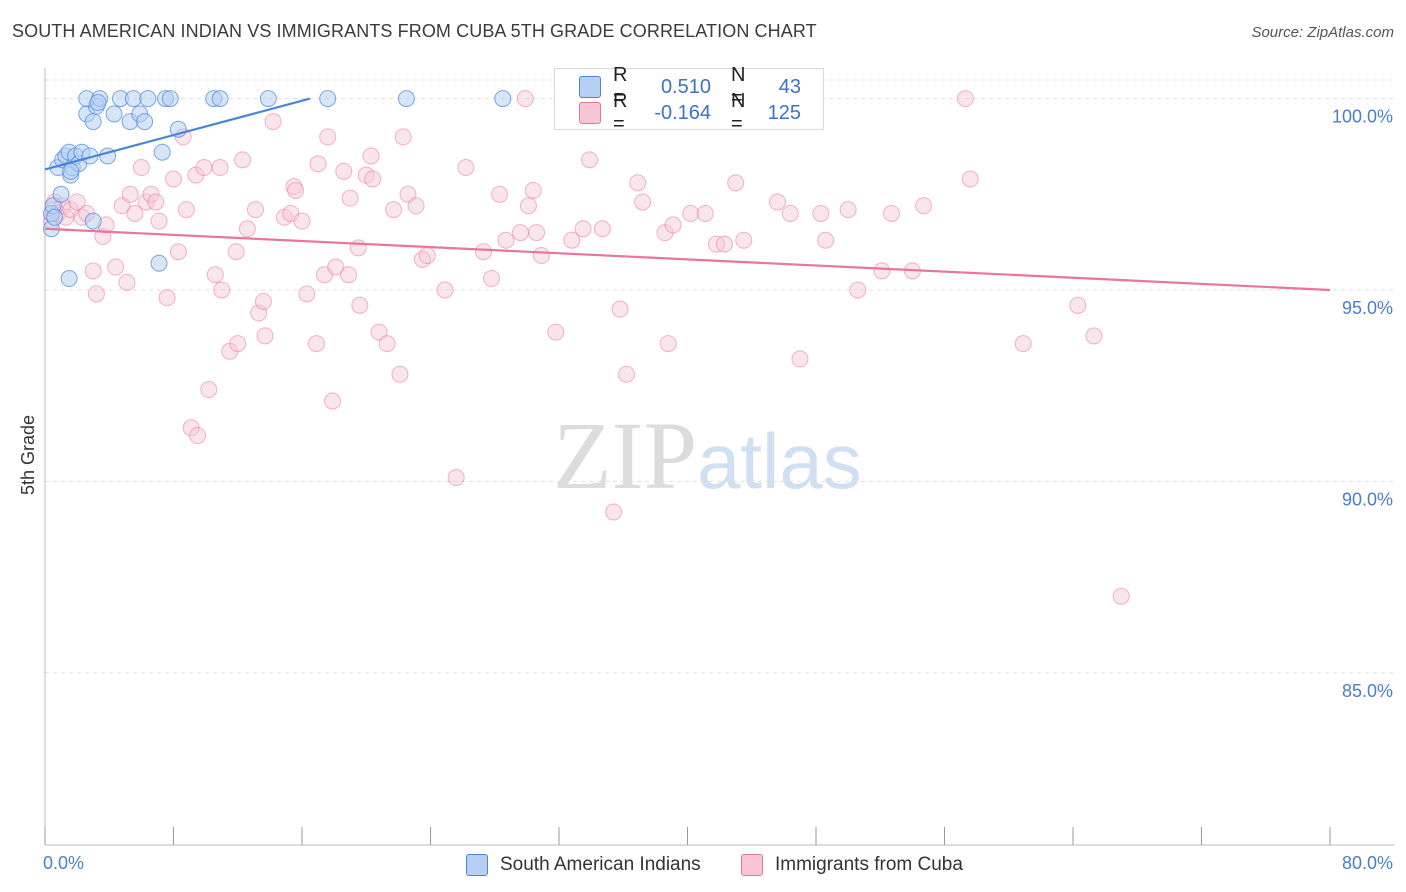 The image size is (1406, 892). What do you see at coordinates (28, 455) in the screenshot?
I see `y-axis-title: 5th Grade` at bounding box center [28, 455].